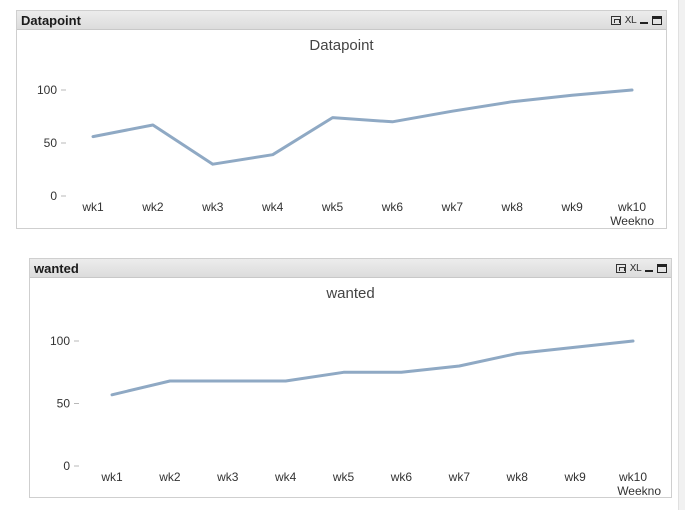 This screenshot has width=685, height=510. I want to click on window-scrollbar, so click(681, 255).